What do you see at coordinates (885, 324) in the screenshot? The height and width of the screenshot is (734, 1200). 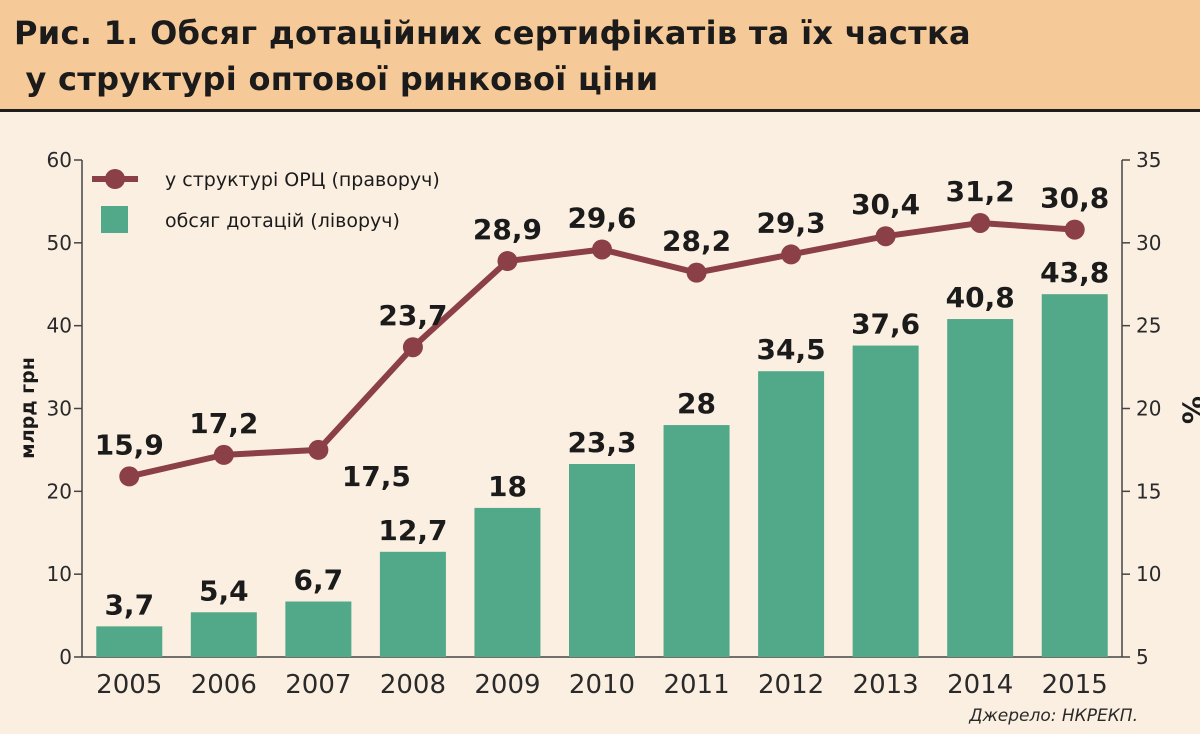 I see `bar-value-label: 37,6` at bounding box center [885, 324].